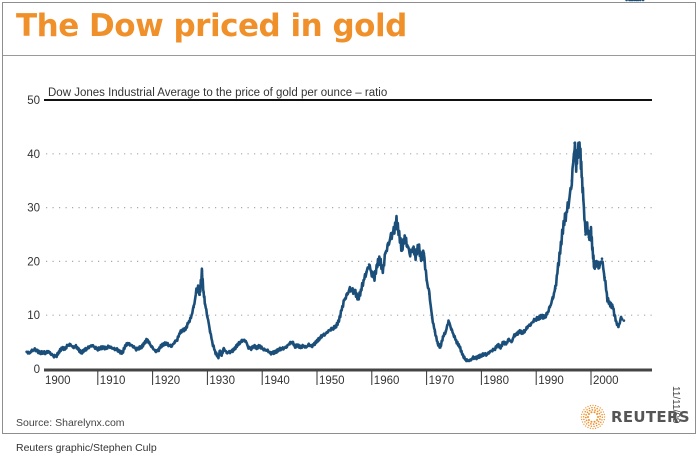 The image size is (700, 456). Describe the element at coordinates (277, 381) in the screenshot. I see `x-tick-label: 1940` at that location.